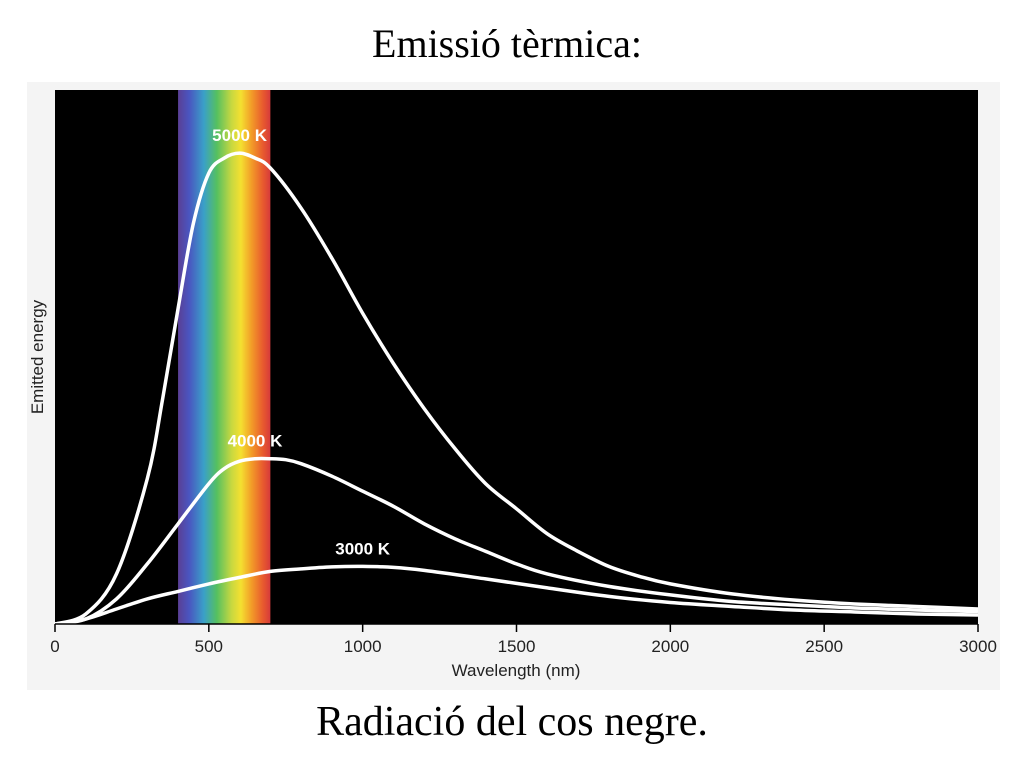 This screenshot has width=1024, height=768. I want to click on curve-label-5000k: 5000 K, so click(240, 135).